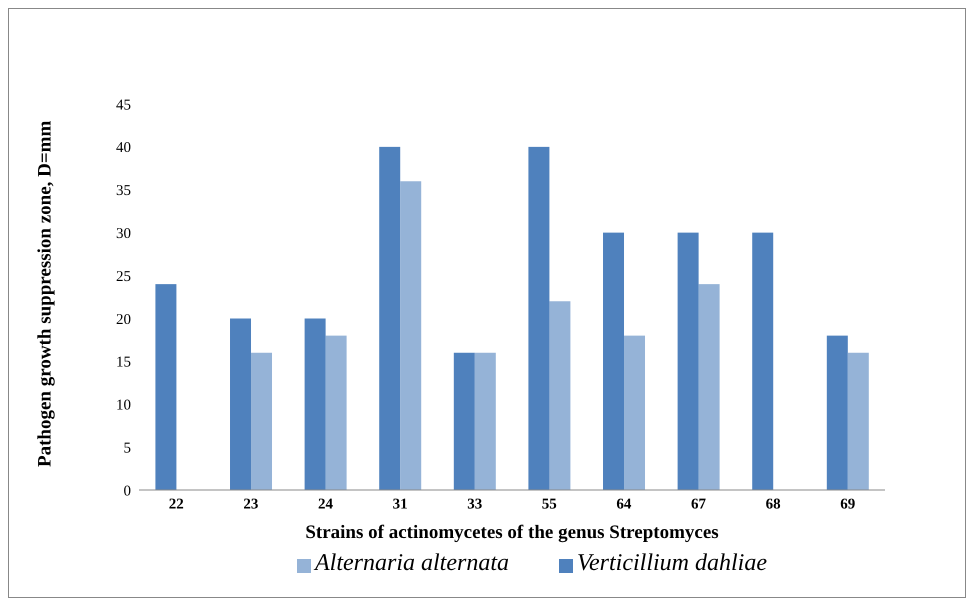  Describe the element at coordinates (773, 504) in the screenshot. I see `x-tick-label: 68` at that location.